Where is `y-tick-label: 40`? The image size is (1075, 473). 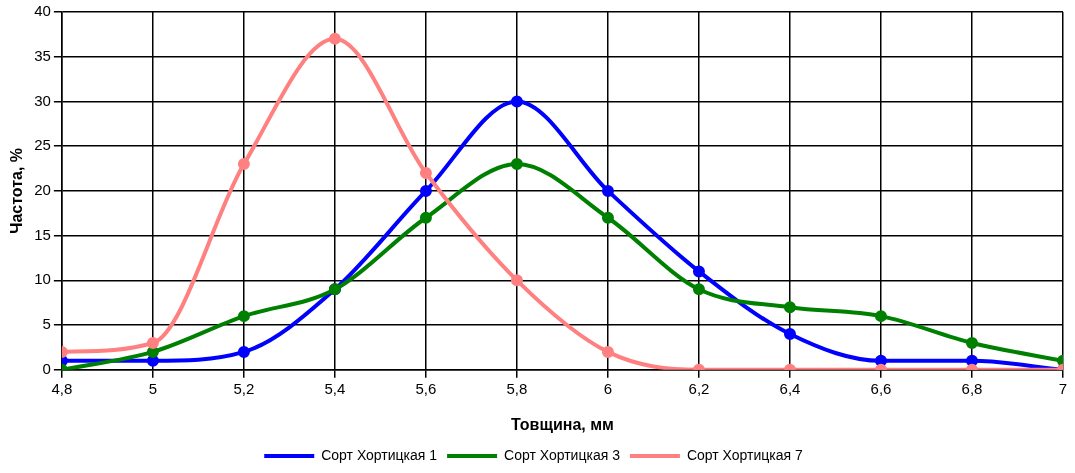 y-tick-label: 40 is located at coordinates (42, 11).